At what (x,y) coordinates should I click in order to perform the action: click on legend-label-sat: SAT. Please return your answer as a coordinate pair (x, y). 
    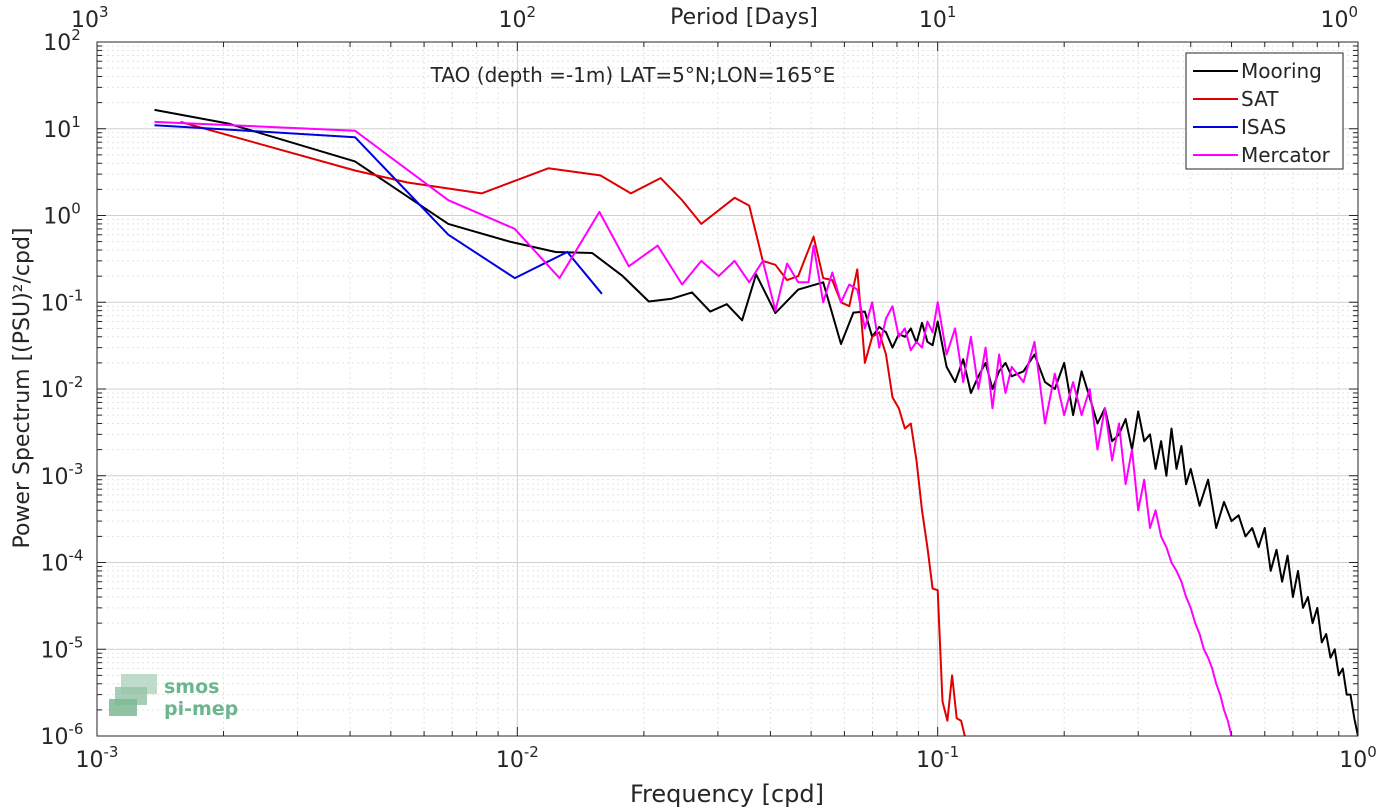
    Looking at the image, I should click on (1260, 99).